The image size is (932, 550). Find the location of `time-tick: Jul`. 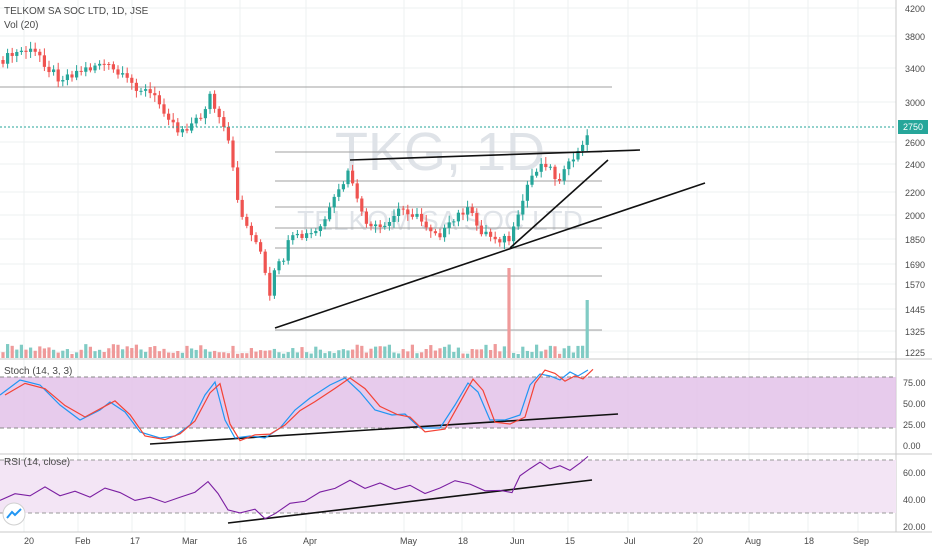

time-tick: Jul is located at coordinates (630, 541).